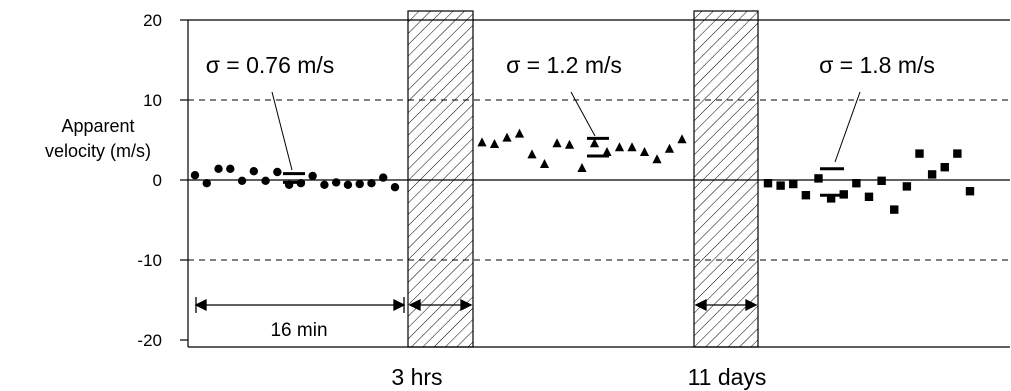 The width and height of the screenshot is (1011, 391). I want to click on sigma-label-1: σ = 0.76 m/s, so click(270, 65).